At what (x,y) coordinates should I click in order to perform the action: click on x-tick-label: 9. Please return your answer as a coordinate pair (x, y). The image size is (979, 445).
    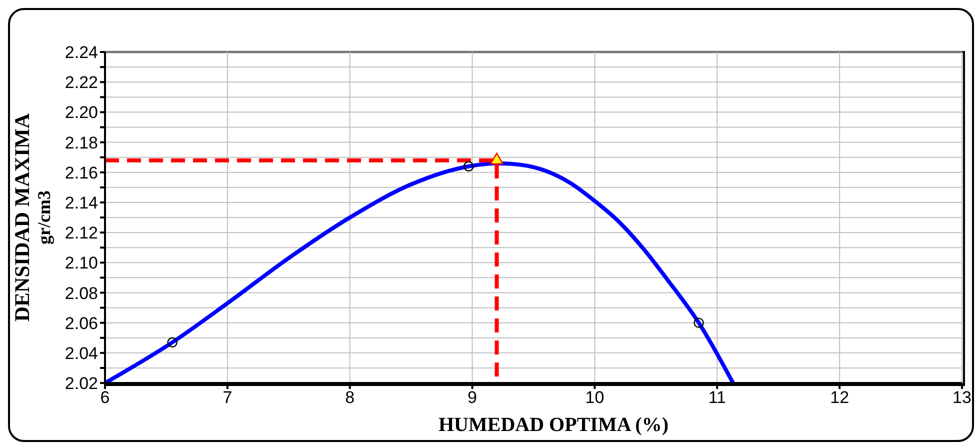
    Looking at the image, I should click on (473, 398).